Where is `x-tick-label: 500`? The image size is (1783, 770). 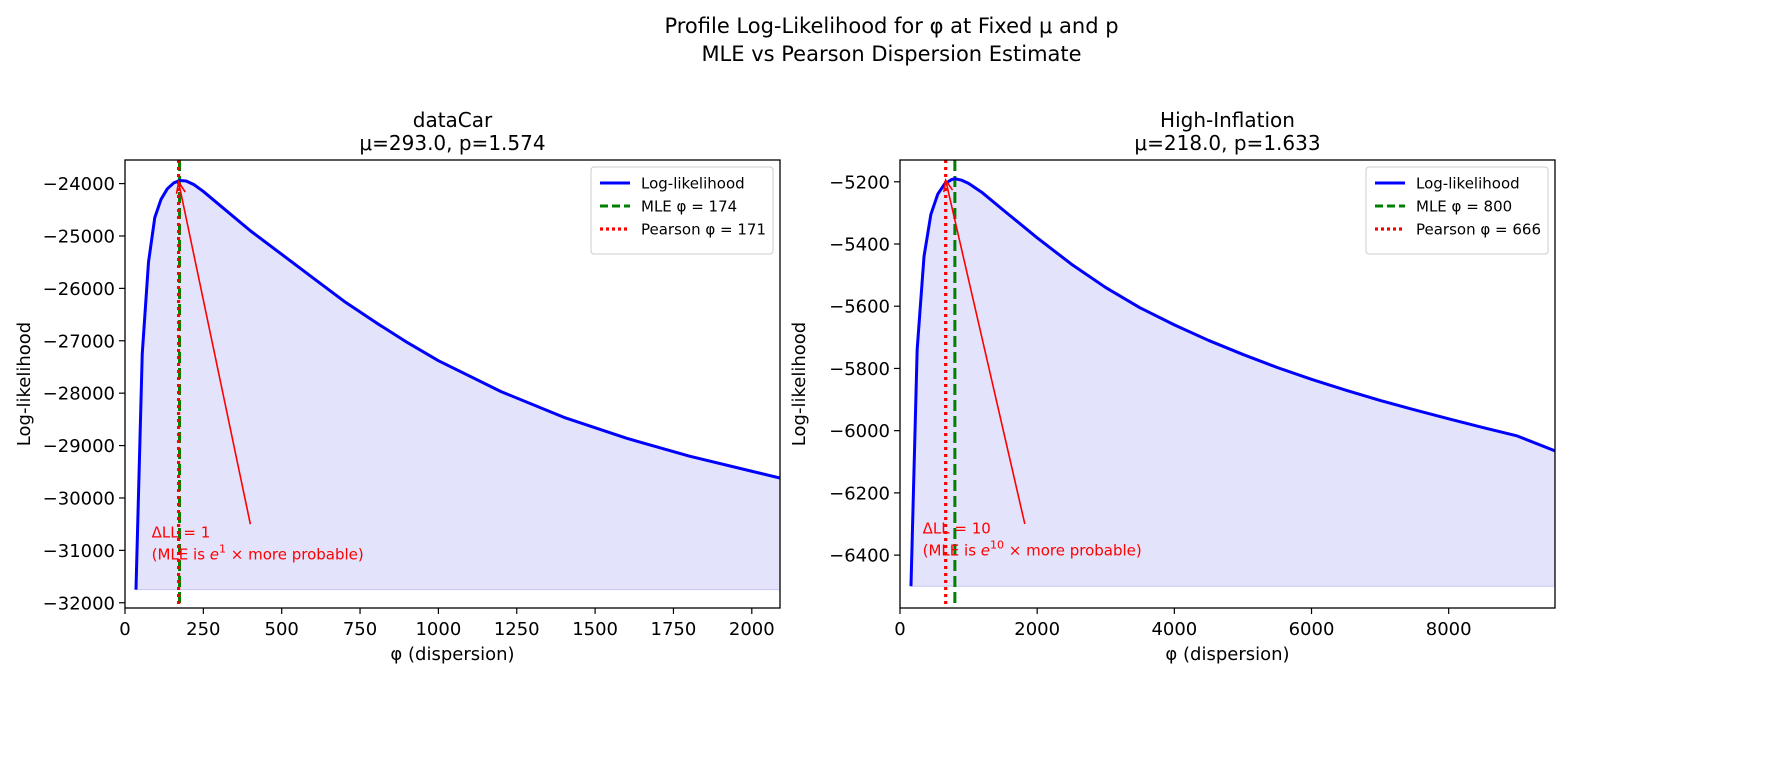
x-tick-label: 500 is located at coordinates (282, 629).